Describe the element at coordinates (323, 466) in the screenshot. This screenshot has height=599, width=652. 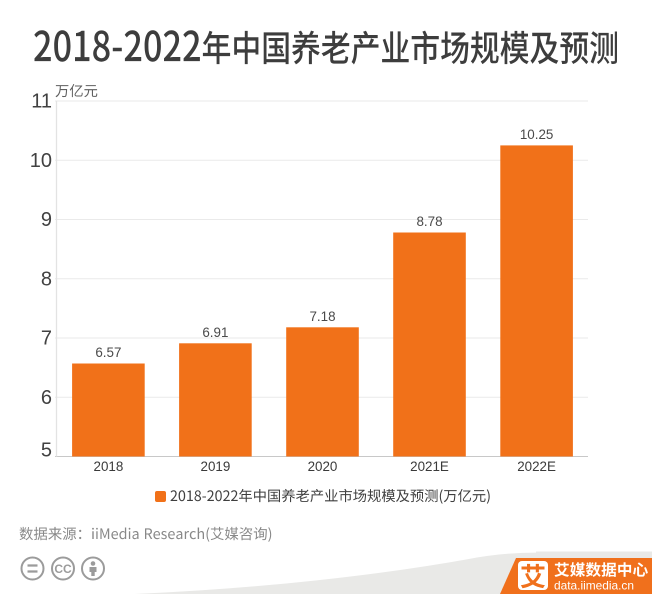
I see `svg-text: 2020` at that location.